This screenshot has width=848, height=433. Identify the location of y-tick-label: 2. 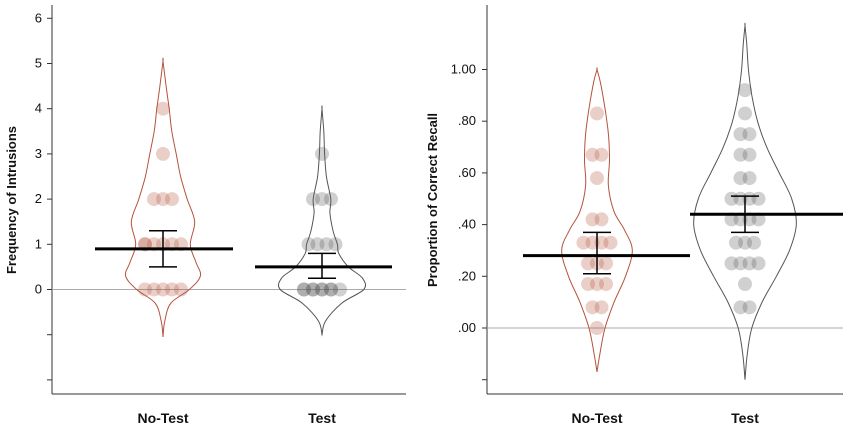
(38, 198).